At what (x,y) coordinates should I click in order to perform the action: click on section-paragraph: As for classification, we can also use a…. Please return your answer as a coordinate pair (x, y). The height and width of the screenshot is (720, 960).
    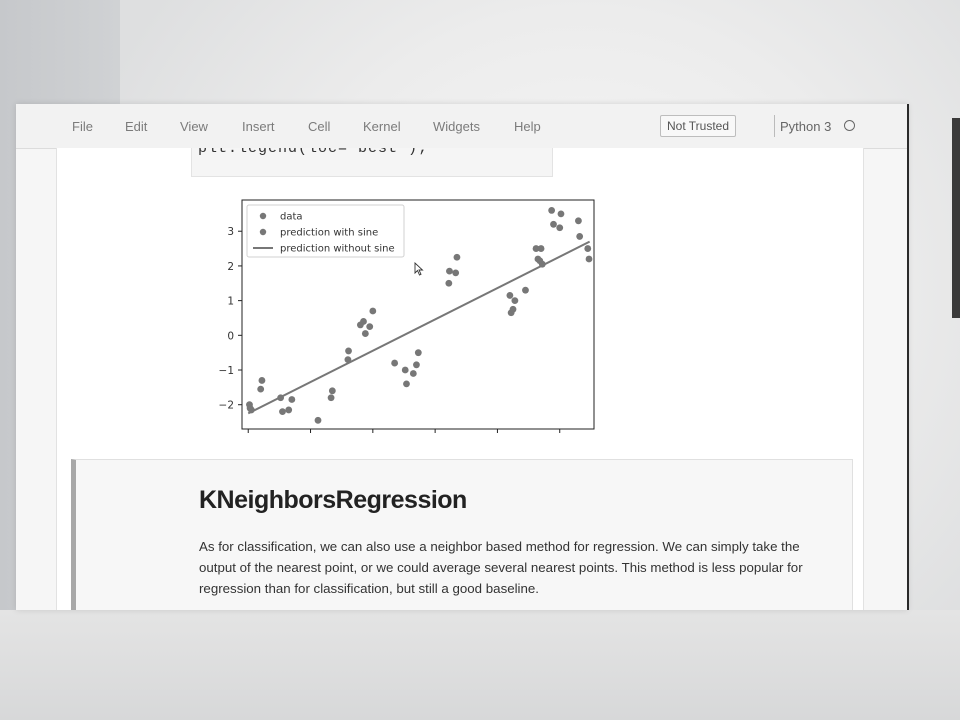
    Looking at the image, I should click on (501, 567).